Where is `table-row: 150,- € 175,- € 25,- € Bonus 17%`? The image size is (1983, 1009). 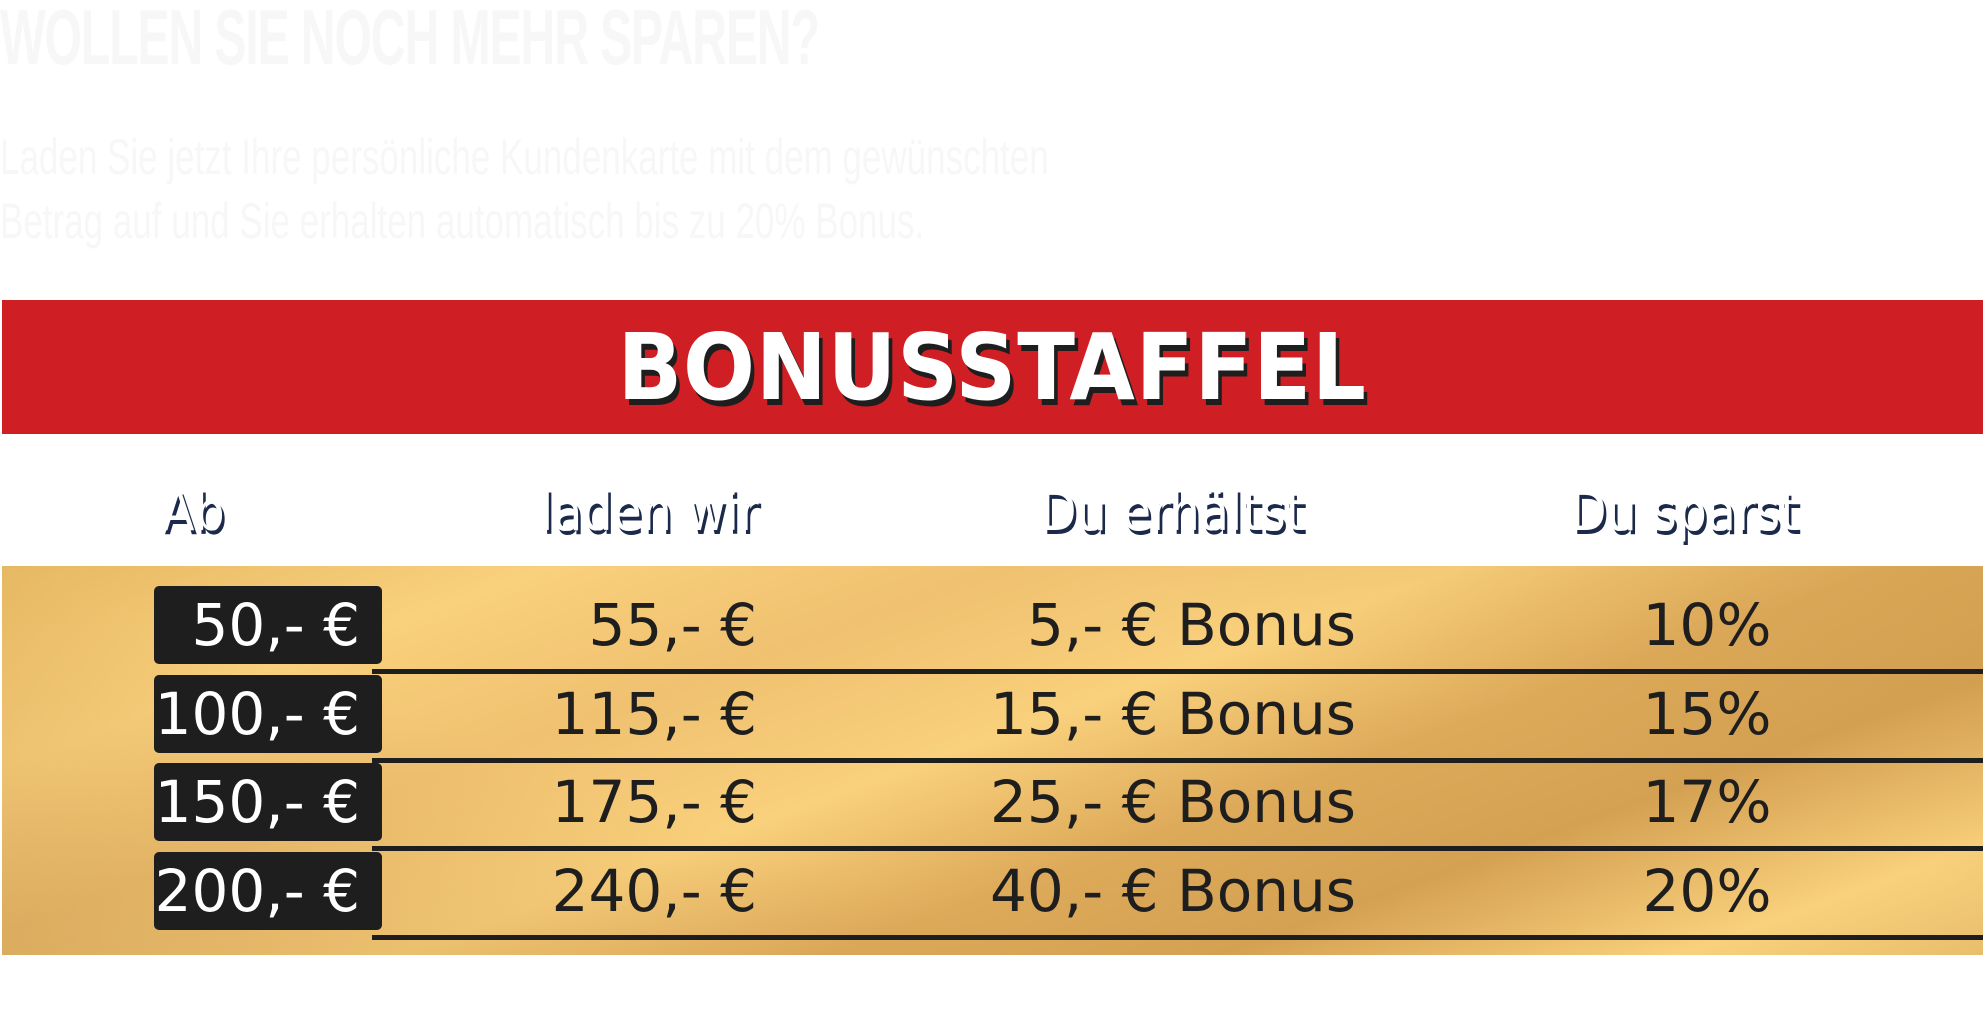
table-row: 150,- € 175,- € 25,- € Bonus 17% is located at coordinates (992, 807).